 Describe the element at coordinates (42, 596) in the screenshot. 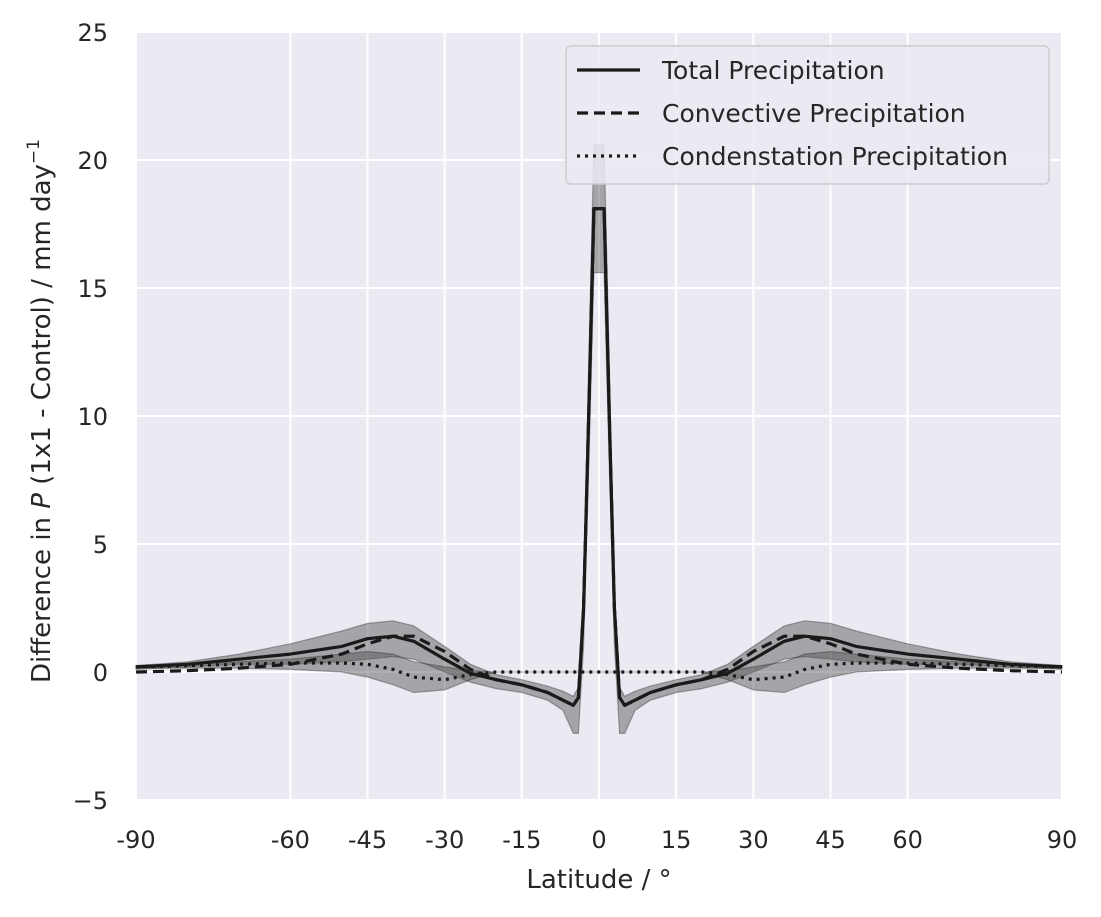

I see `y-axis-label-prefix: Difference in` at that location.